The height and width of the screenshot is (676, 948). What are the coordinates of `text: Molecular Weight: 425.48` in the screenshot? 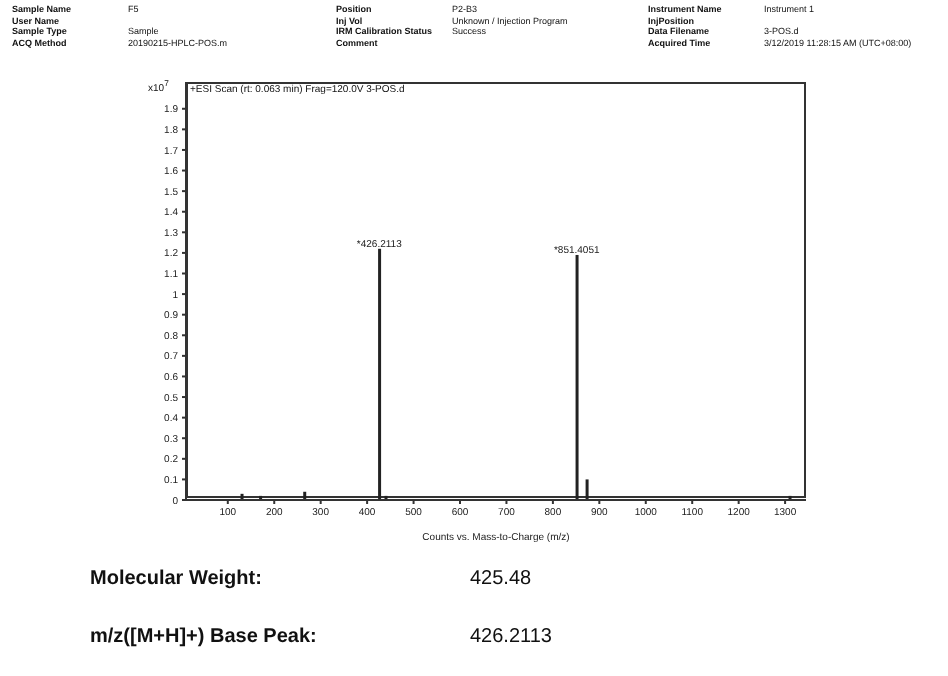 It's located at (311, 579).